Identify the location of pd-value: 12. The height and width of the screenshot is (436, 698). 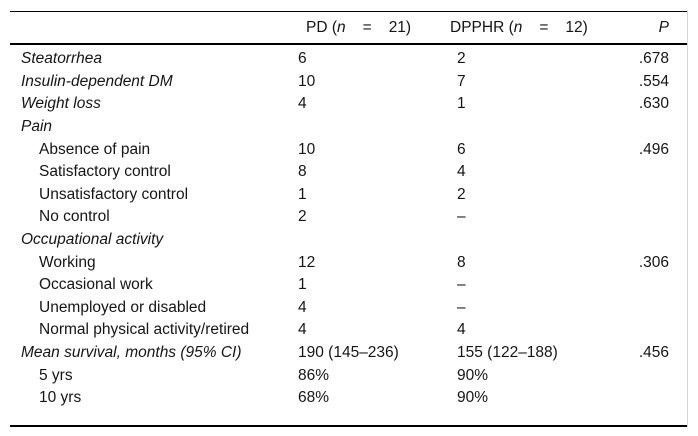
(307, 262).